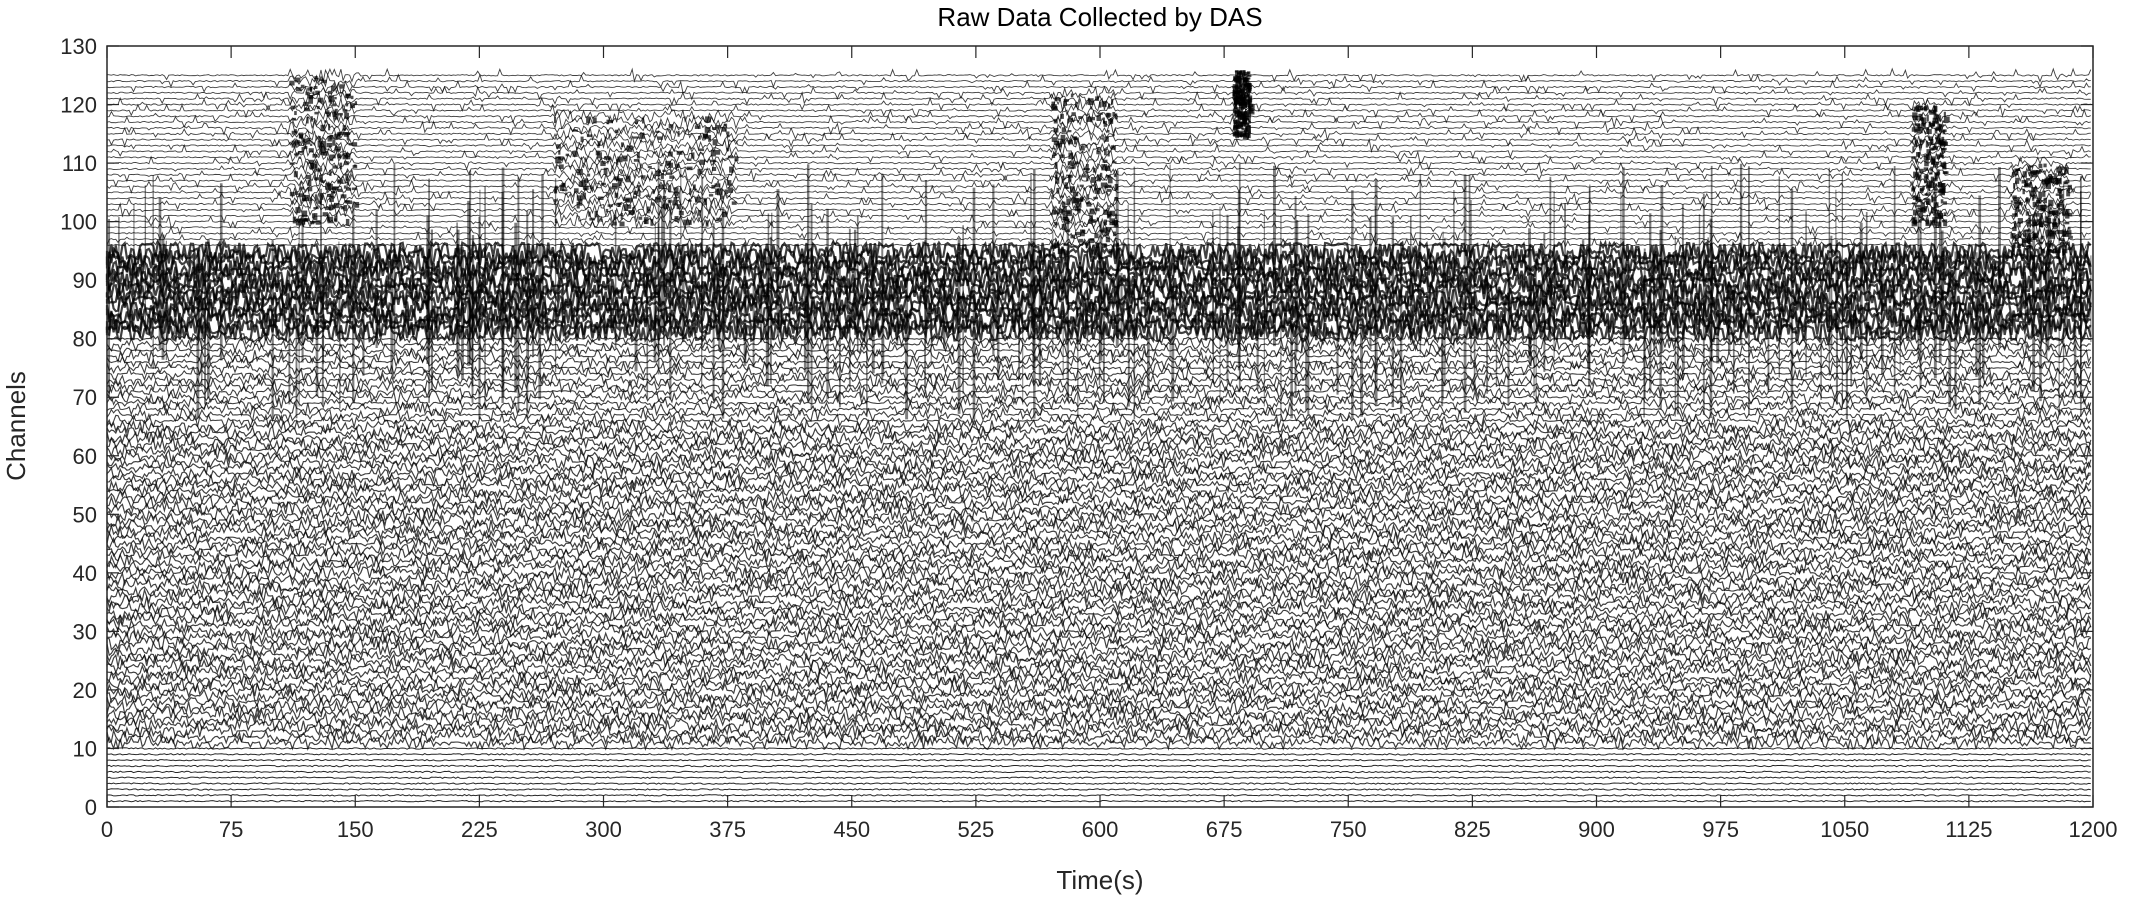 Image resolution: width=2131 pixels, height=902 pixels. I want to click on x-tick-label: 675, so click(1224, 829).